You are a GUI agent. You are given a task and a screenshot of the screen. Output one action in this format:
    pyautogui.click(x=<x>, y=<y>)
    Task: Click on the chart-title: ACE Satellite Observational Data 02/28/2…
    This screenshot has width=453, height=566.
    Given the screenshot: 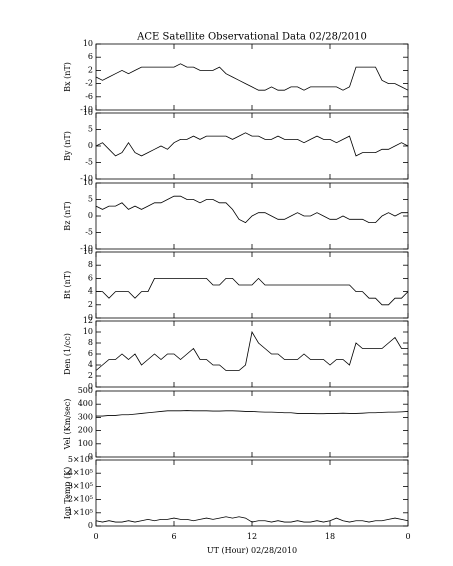 What is the action you would take?
    pyautogui.click(x=251, y=37)
    